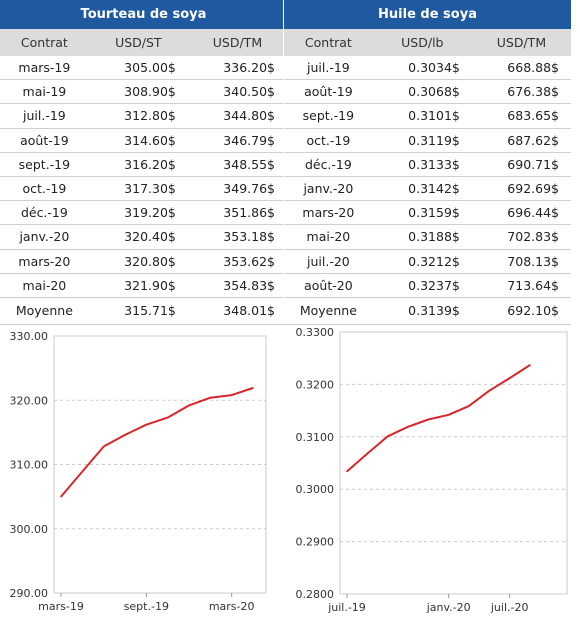 The width and height of the screenshot is (580, 637). I want to click on contract-cell: mars-19, so click(44, 68).